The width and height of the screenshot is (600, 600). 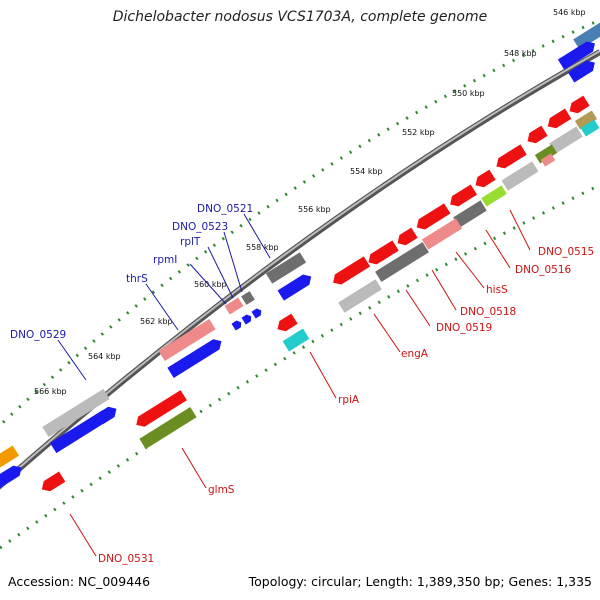 What do you see at coordinates (286, 324) in the screenshot?
I see `gene-r-562-red` at bounding box center [286, 324].